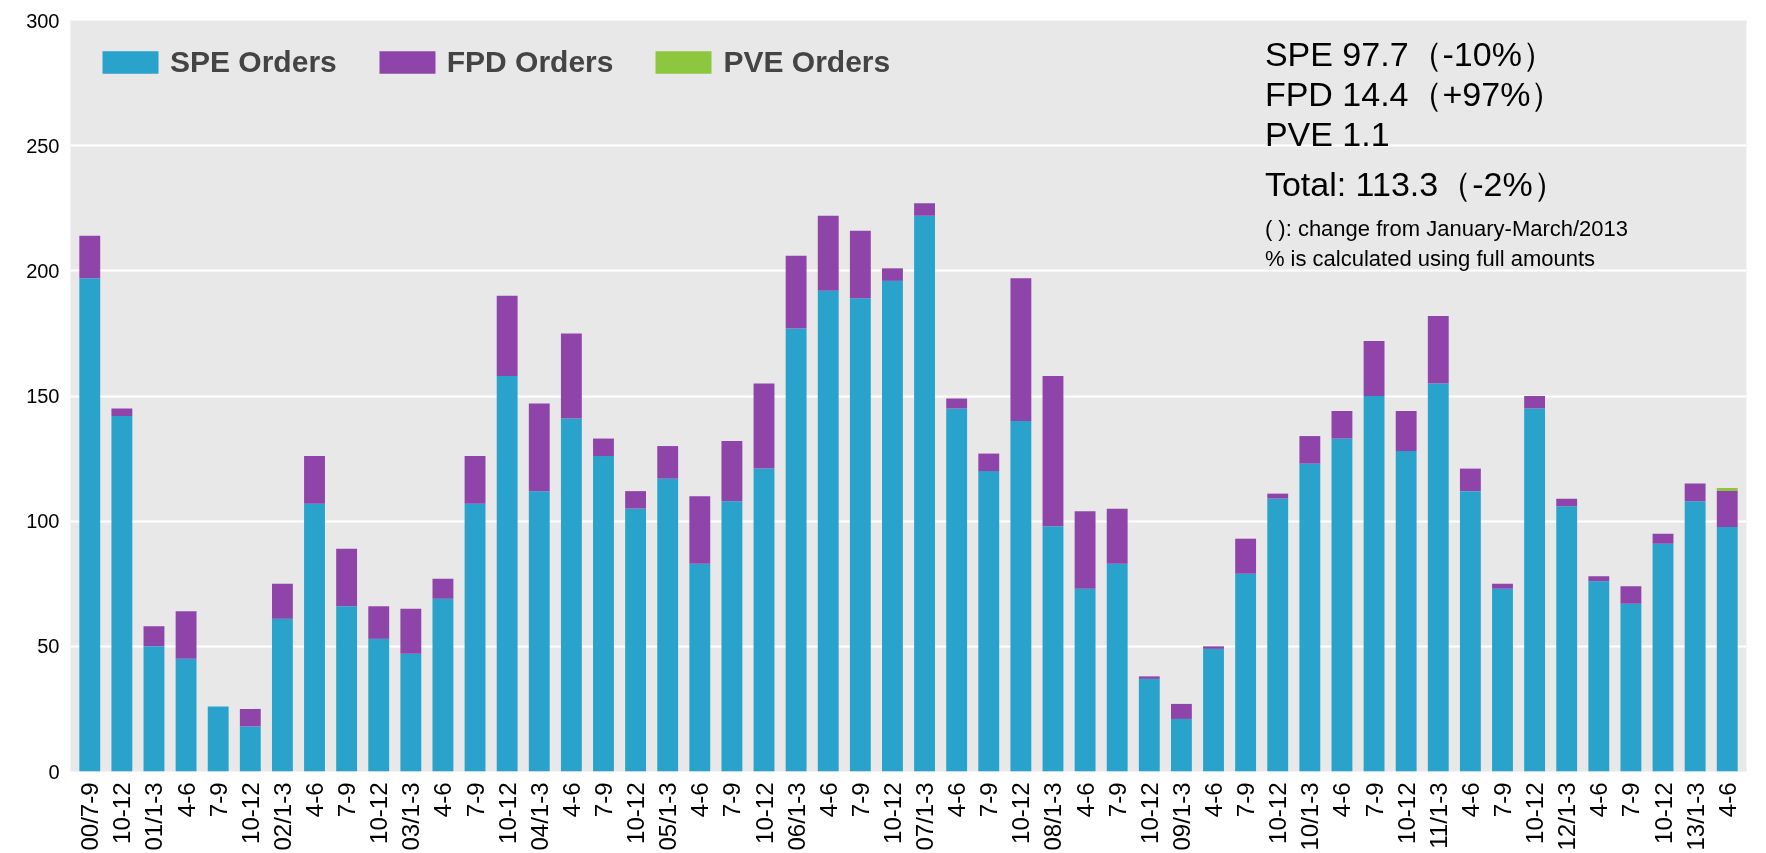 The height and width of the screenshot is (853, 1766). I want to click on legend-label: SPE Orders, so click(253, 62).